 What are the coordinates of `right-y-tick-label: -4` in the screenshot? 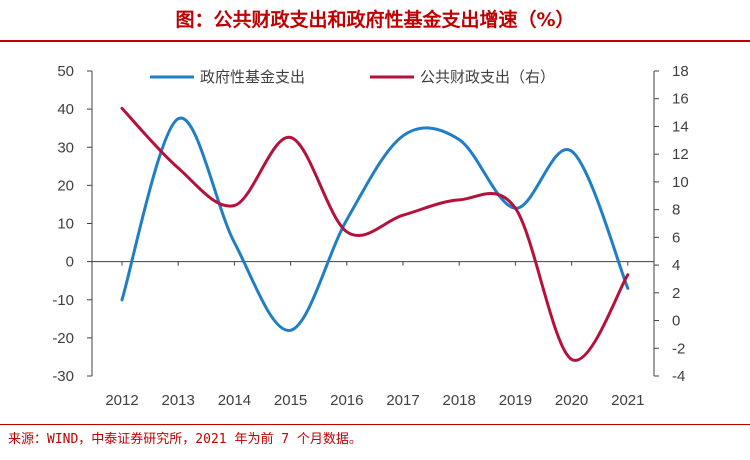 It's located at (678, 376).